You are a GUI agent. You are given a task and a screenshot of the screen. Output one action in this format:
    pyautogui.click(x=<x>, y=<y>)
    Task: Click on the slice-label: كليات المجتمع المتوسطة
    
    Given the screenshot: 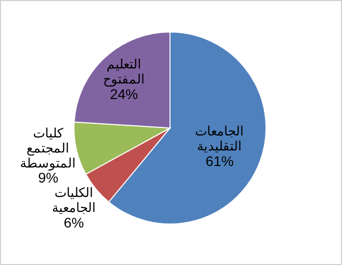 What is the action you would take?
    pyautogui.click(x=48, y=148)
    